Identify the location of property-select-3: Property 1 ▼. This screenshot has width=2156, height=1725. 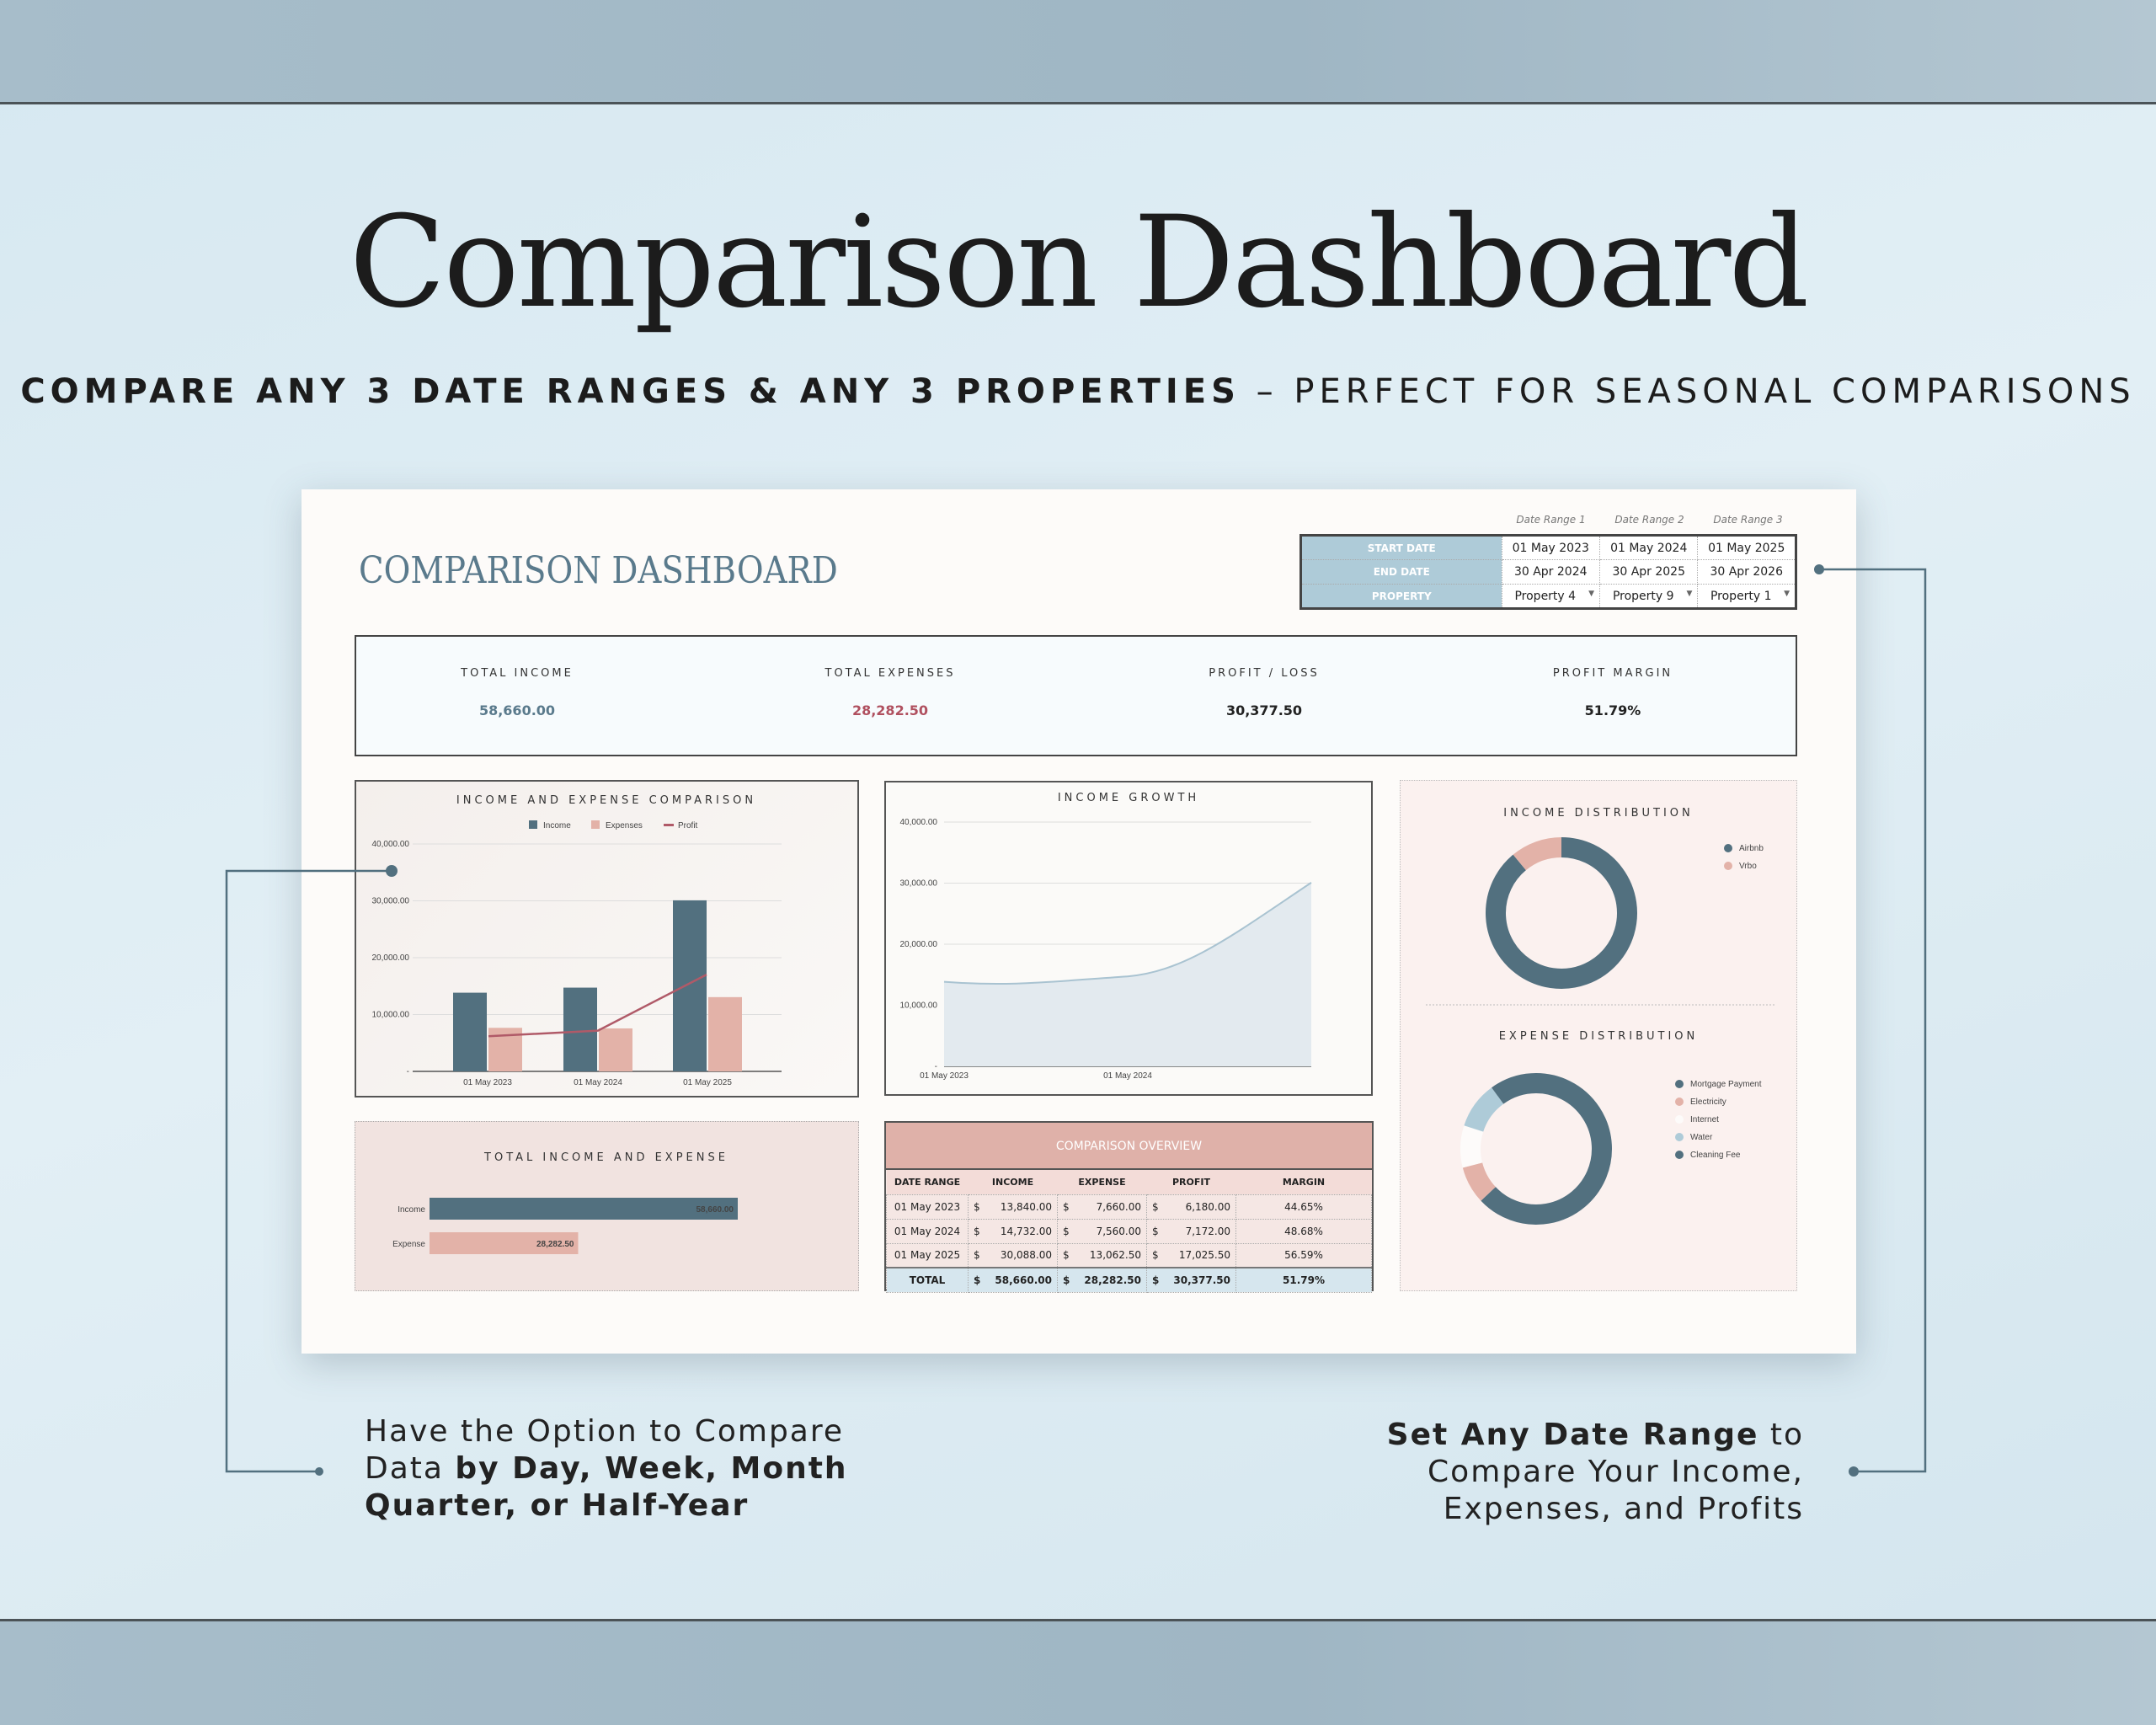
(1746, 596).